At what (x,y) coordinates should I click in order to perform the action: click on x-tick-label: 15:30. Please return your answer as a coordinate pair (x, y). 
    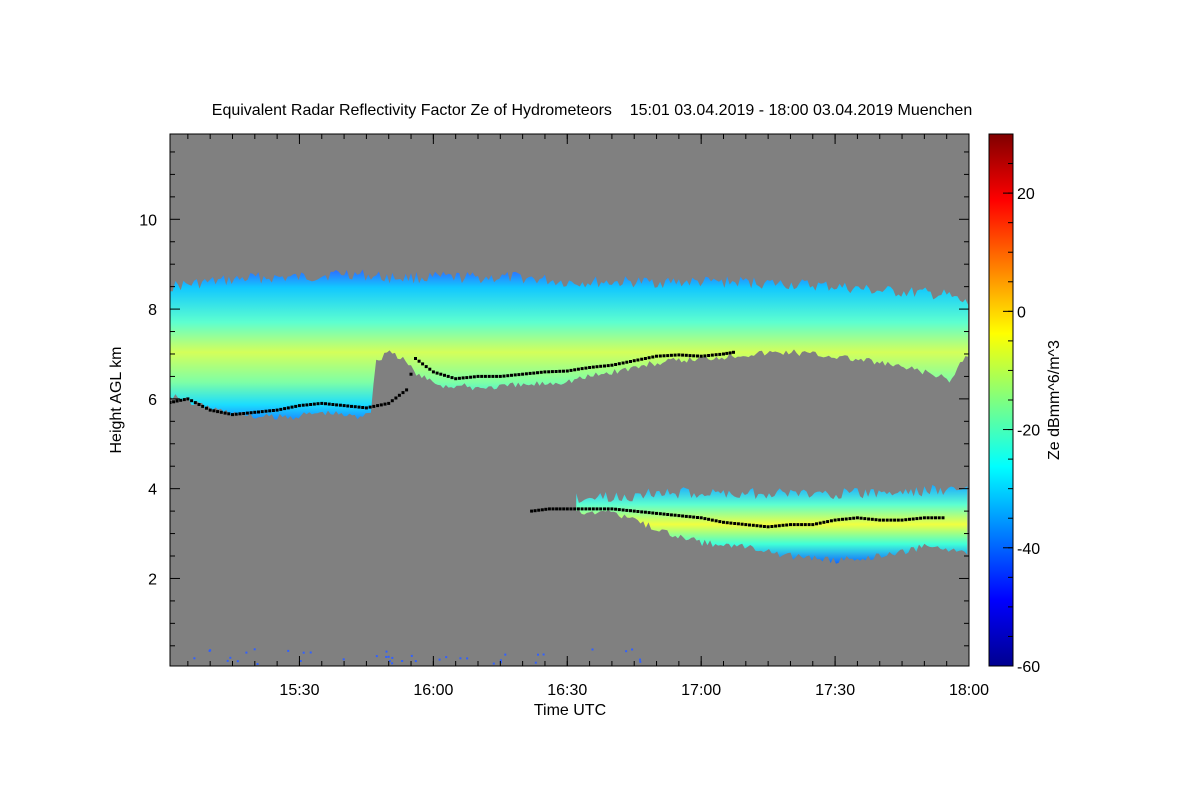
    Looking at the image, I should click on (299, 690).